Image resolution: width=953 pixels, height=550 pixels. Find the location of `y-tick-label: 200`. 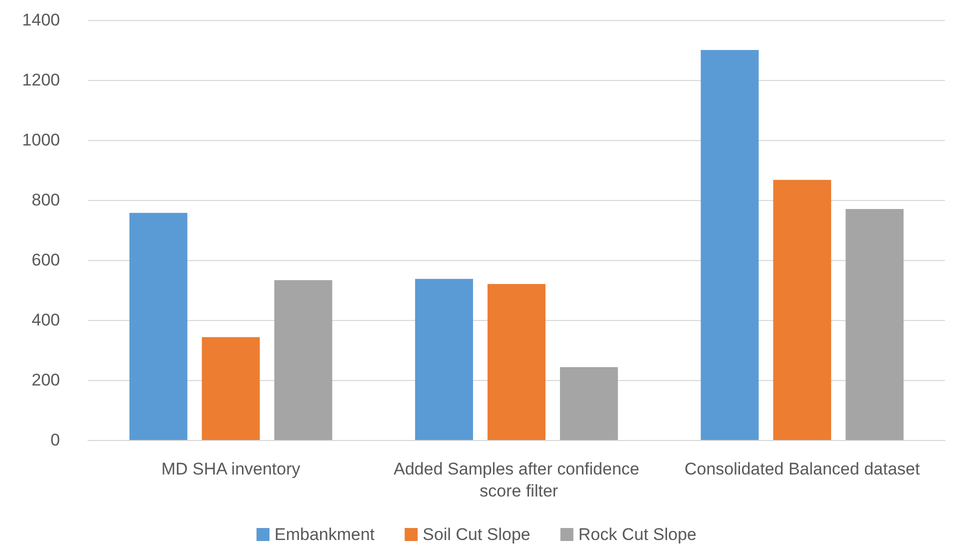

y-tick-label: 200 is located at coordinates (46, 380).